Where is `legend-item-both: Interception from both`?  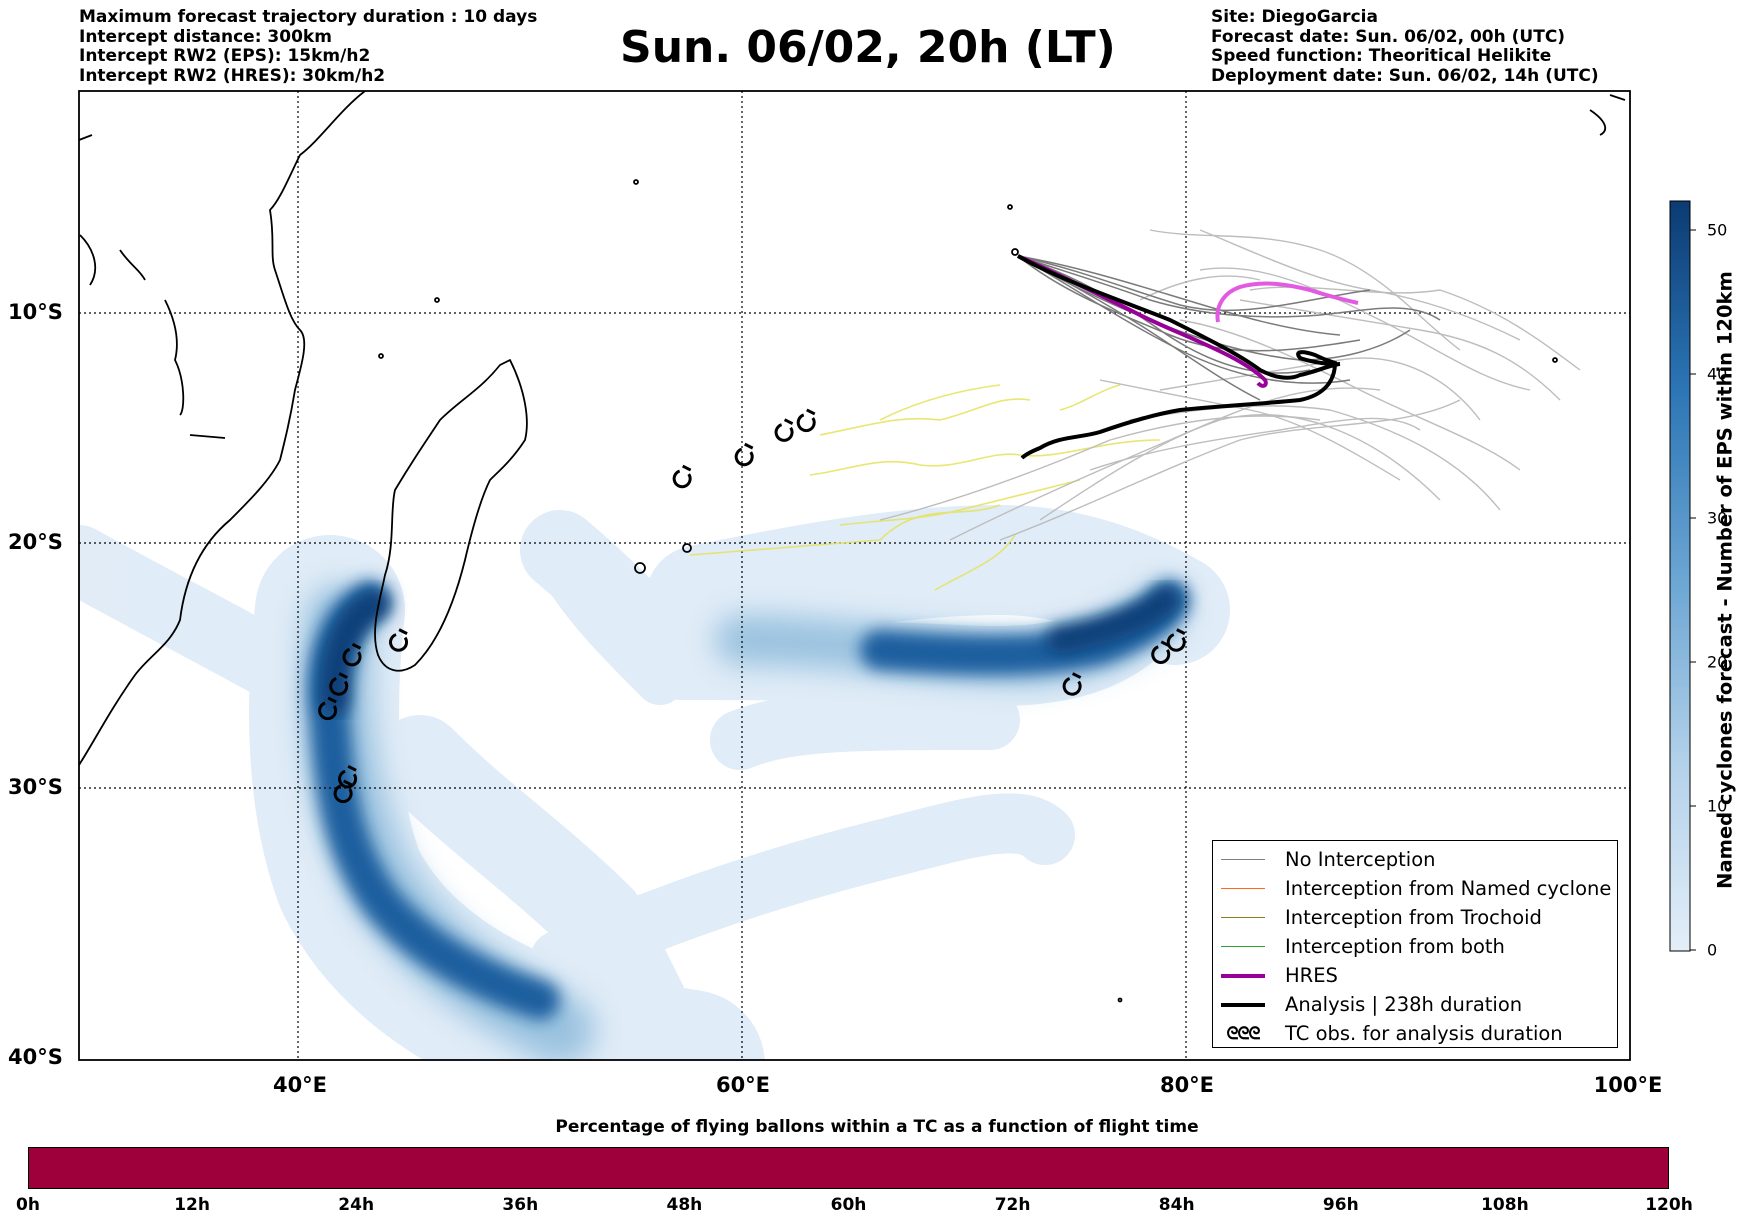 legend-item-both: Interception from both is located at coordinates (1419, 946).